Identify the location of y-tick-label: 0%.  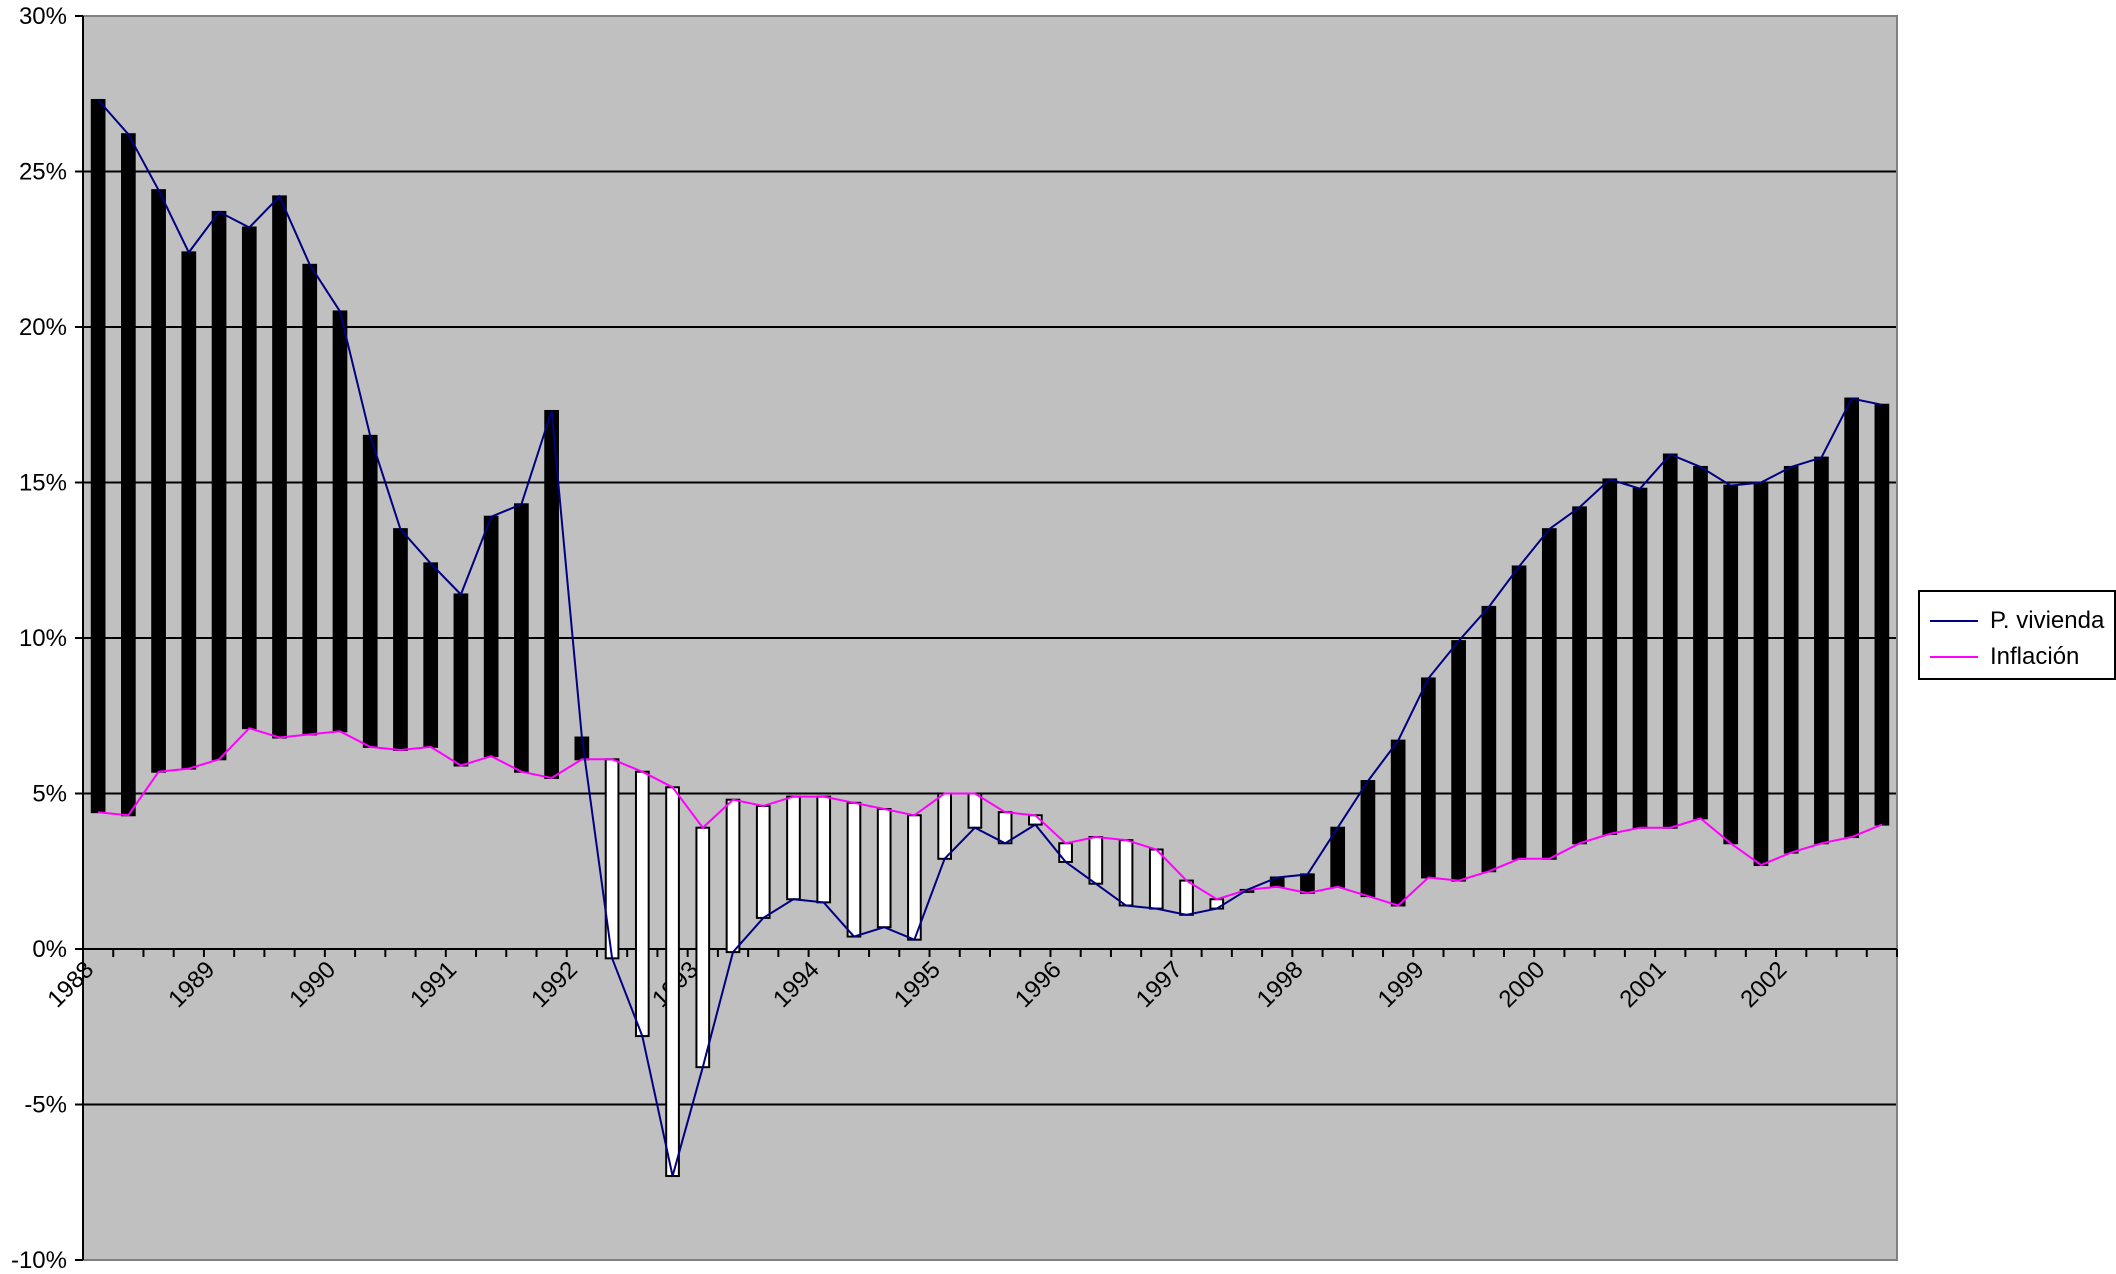
(49, 949).